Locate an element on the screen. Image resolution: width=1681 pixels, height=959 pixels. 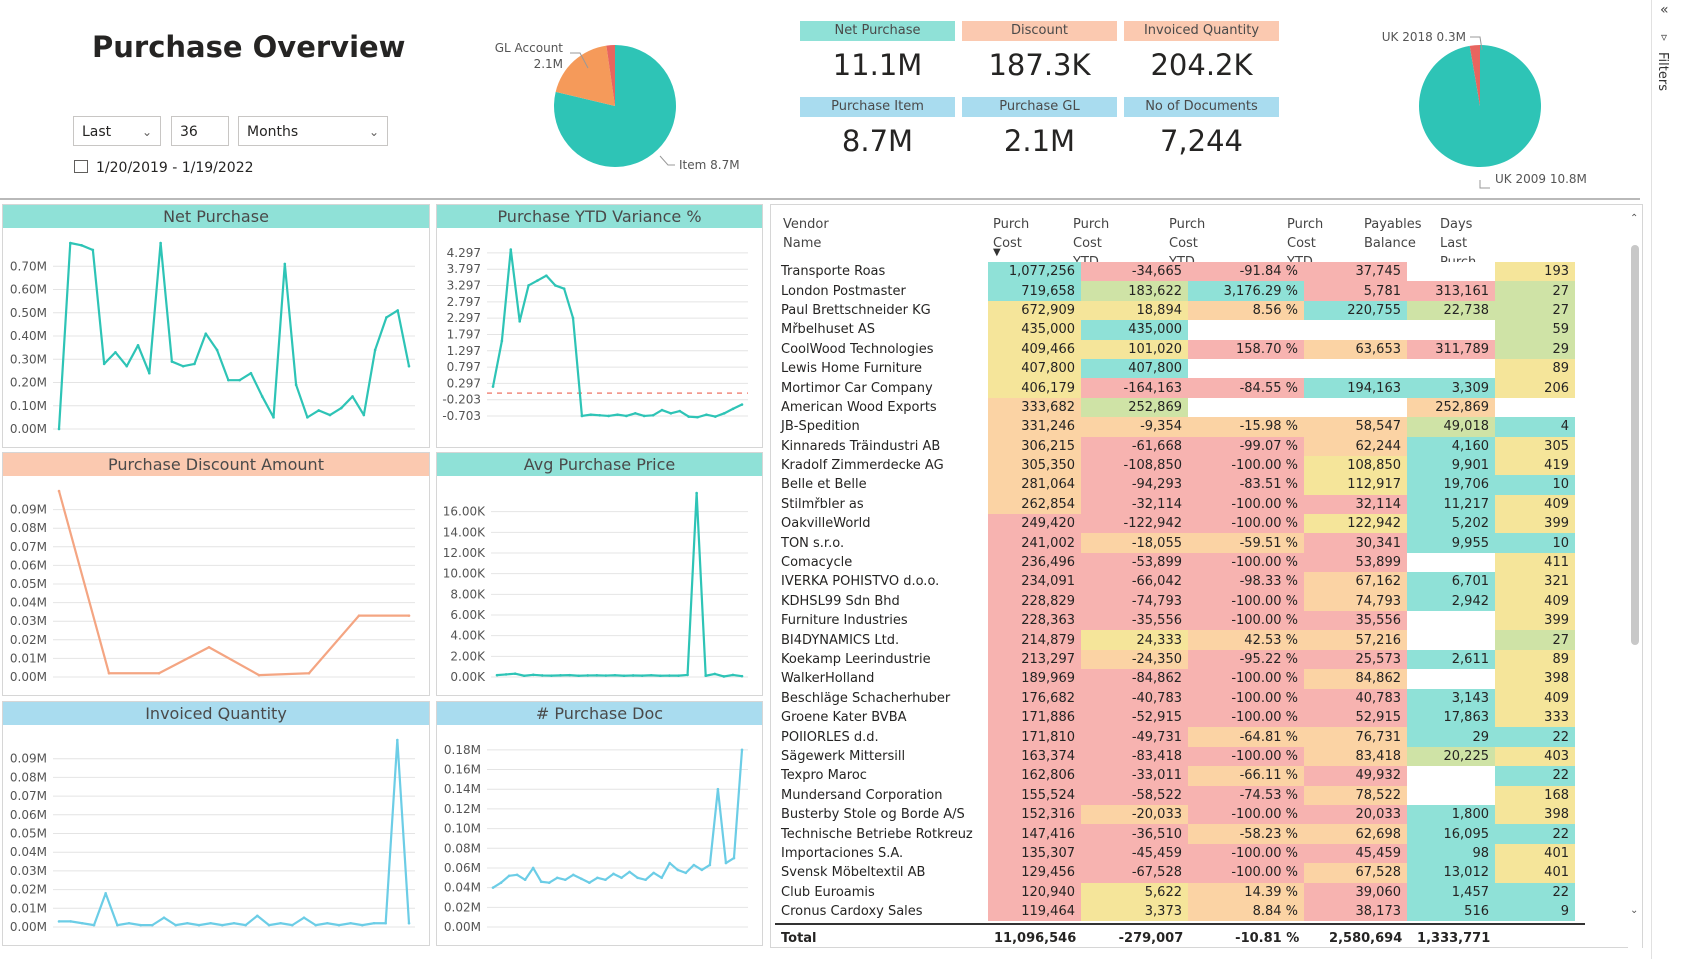
scroll-up-icon: ⌃ is located at coordinates (1634, 218).